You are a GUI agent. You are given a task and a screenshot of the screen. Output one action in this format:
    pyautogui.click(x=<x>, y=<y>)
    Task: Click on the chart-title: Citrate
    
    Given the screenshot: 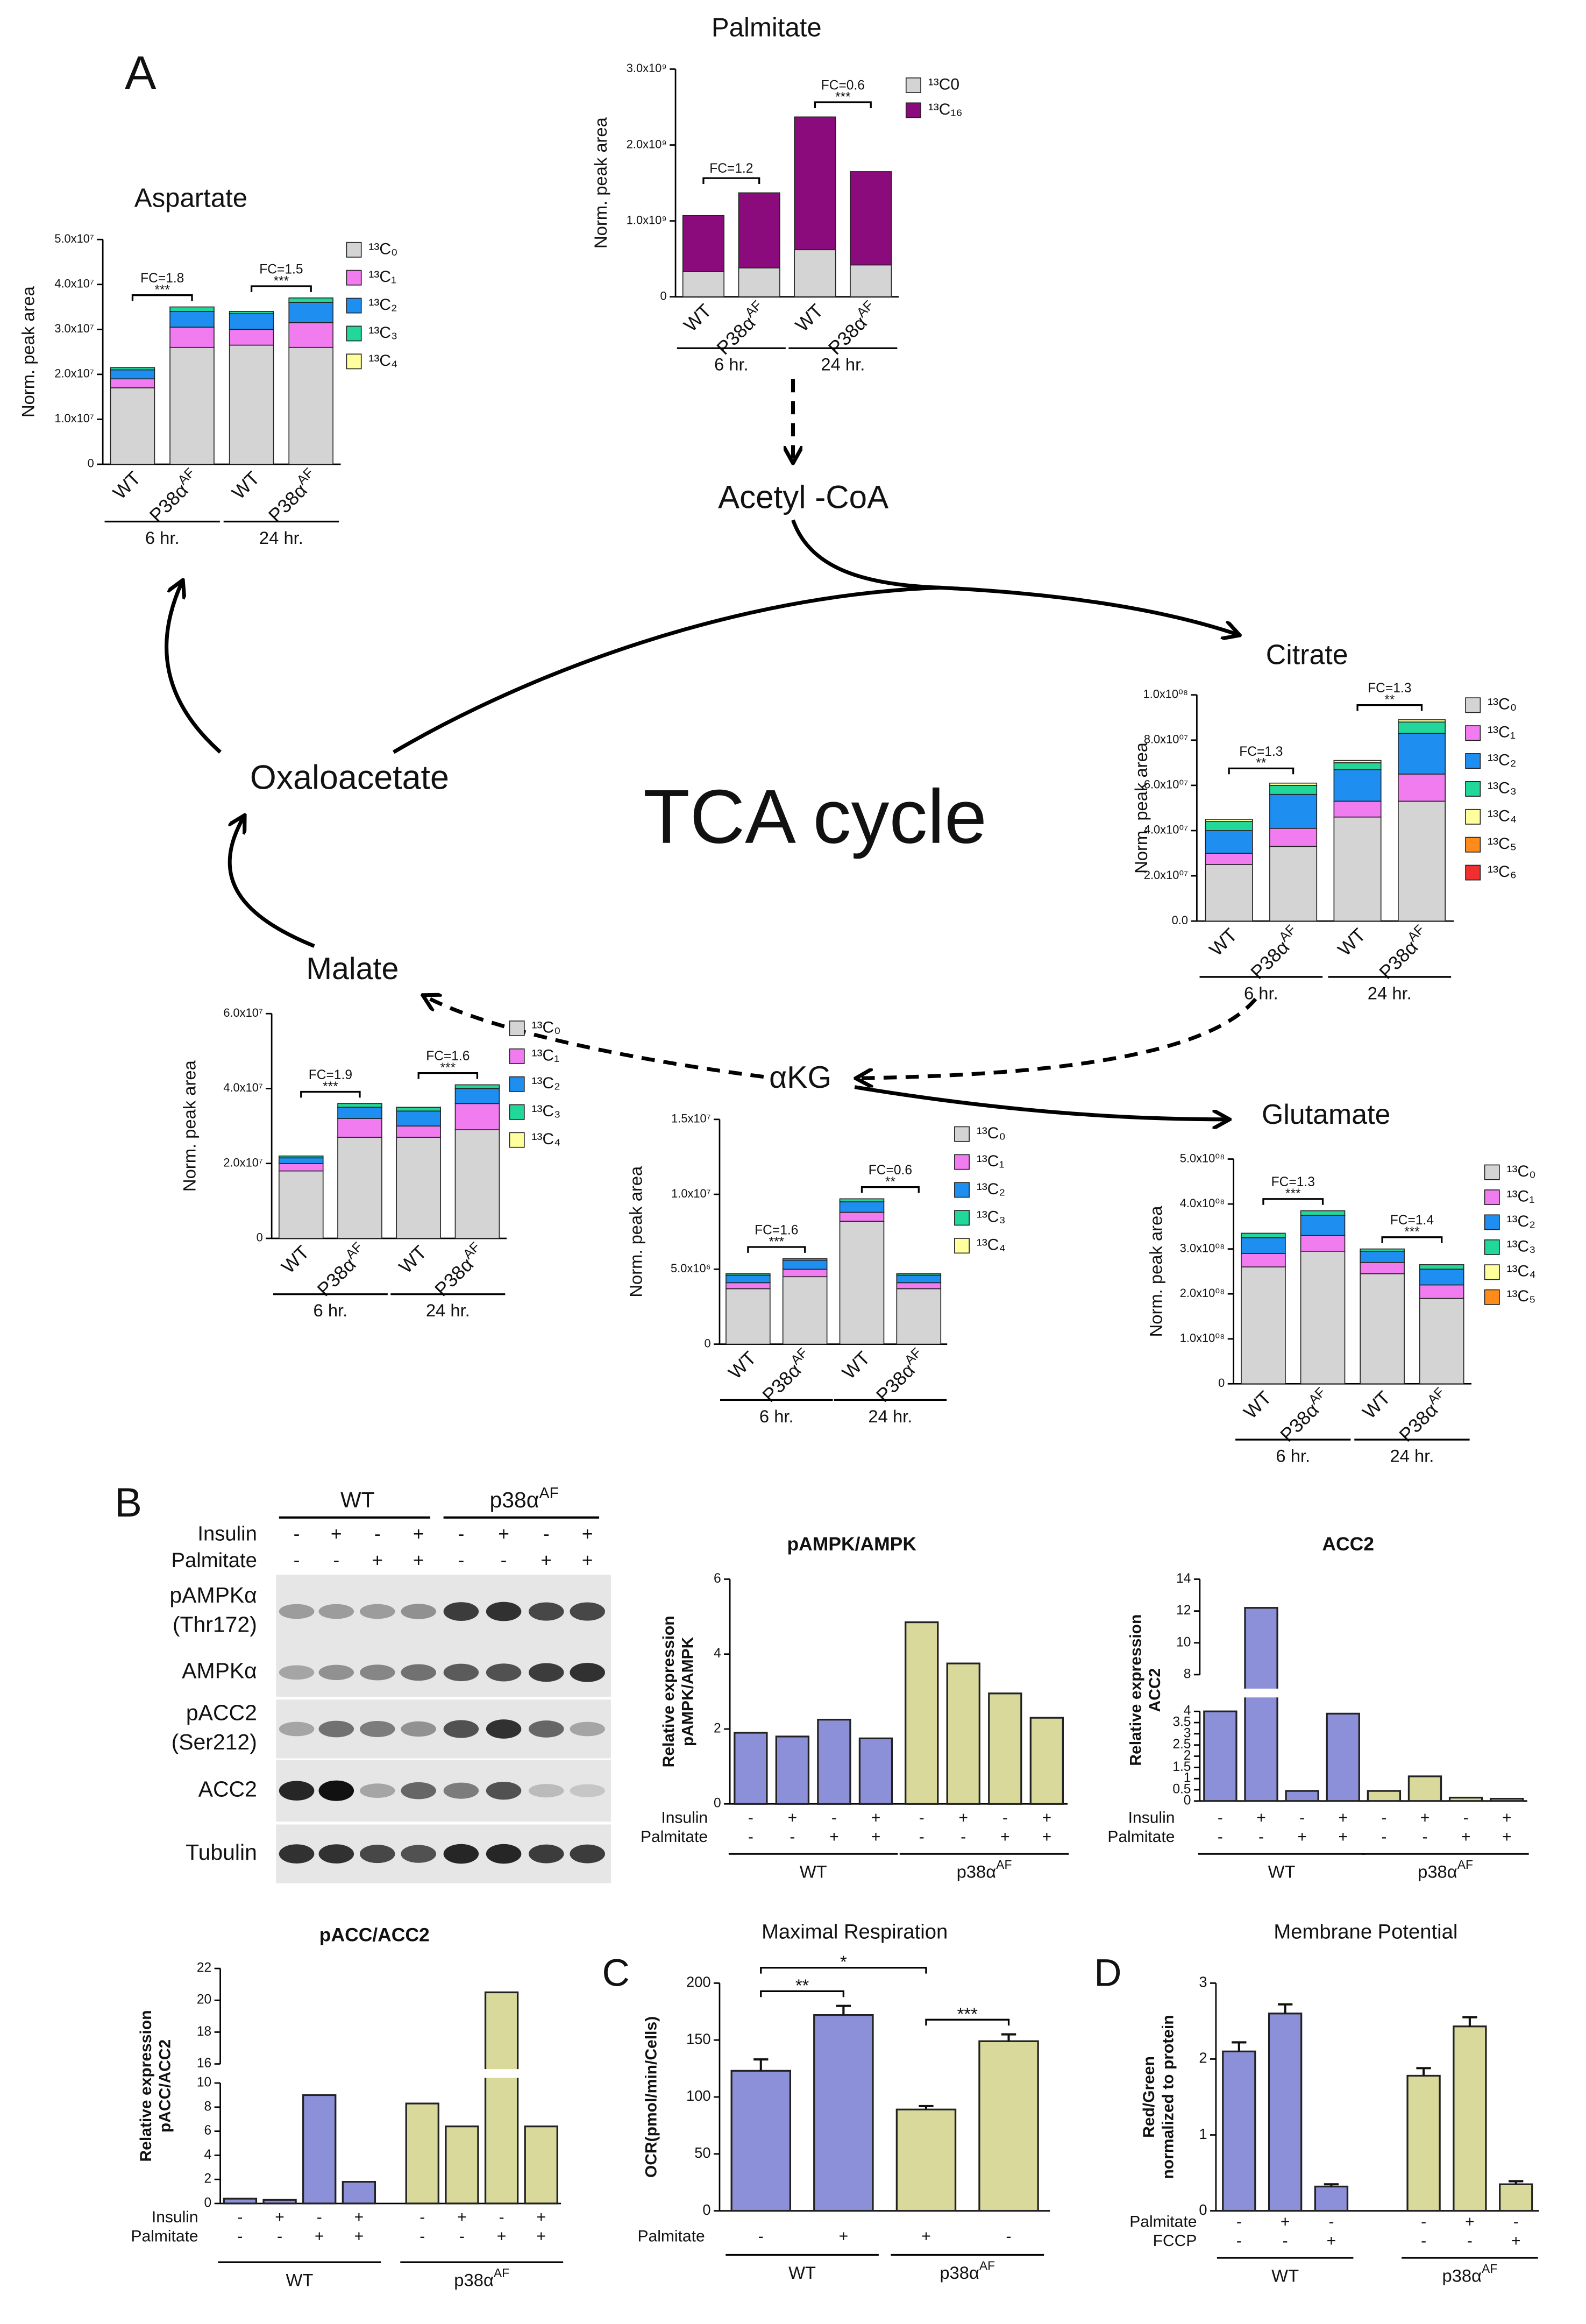 What is the action you would take?
    pyautogui.click(x=1307, y=654)
    